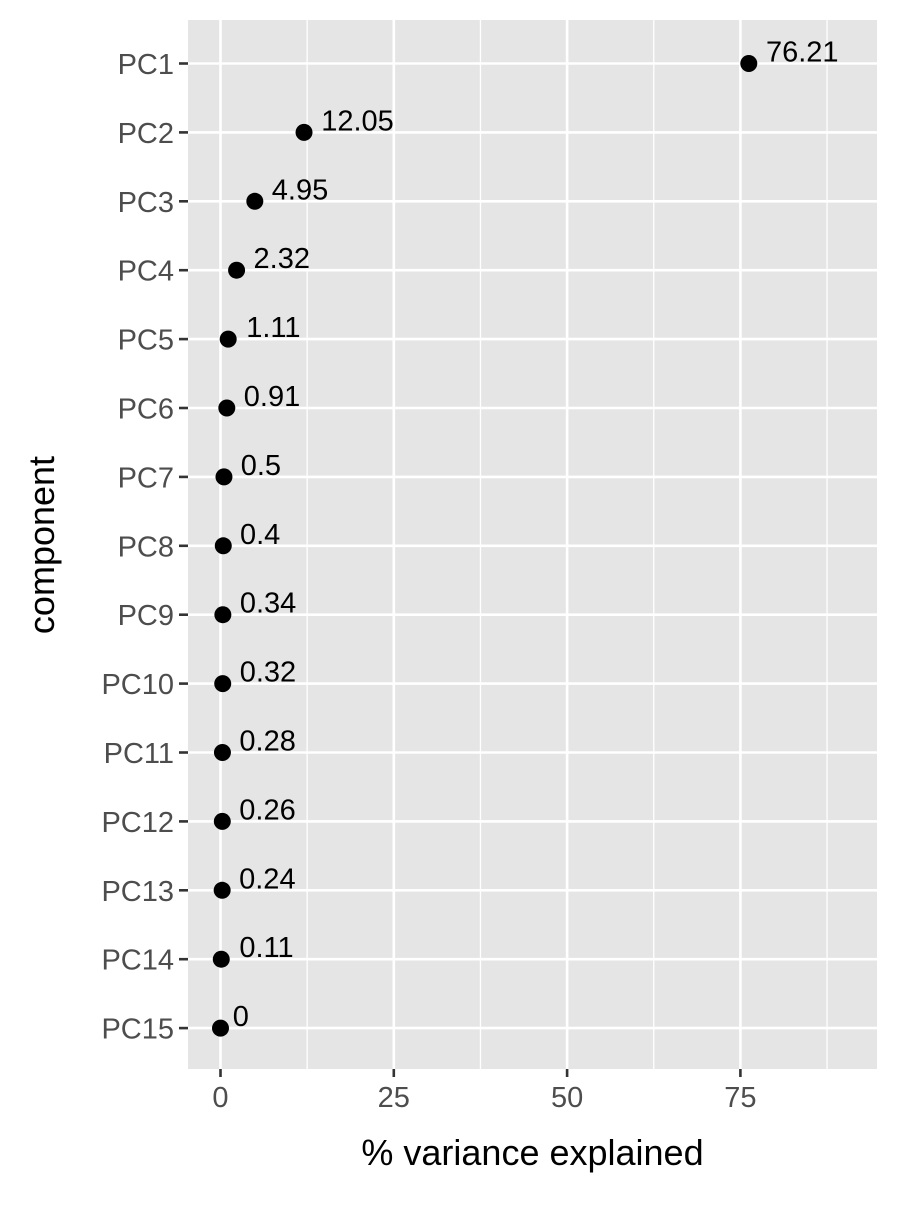 The image size is (900, 1205). Describe the element at coordinates (146, 616) in the screenshot. I see `y-tick-label: PC9` at that location.